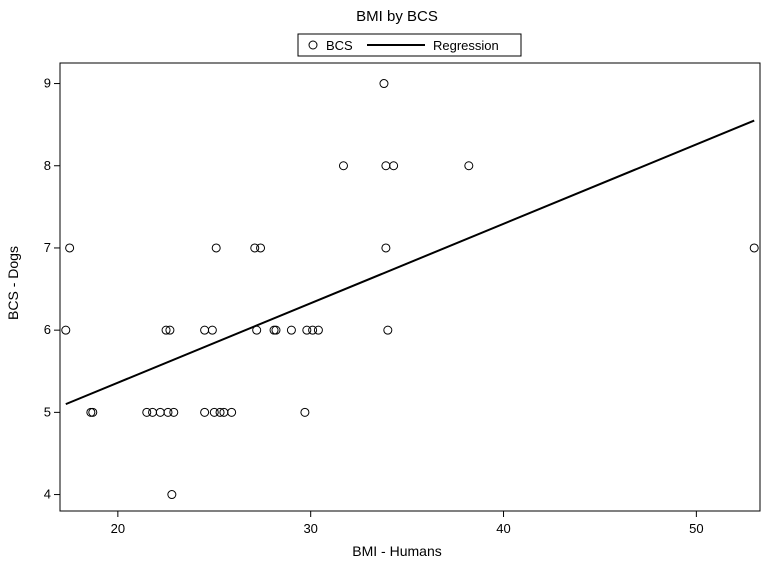 This screenshot has height=565, width=765. I want to click on y-axis: 4 5 6 7 8 9, so click(52, 289).